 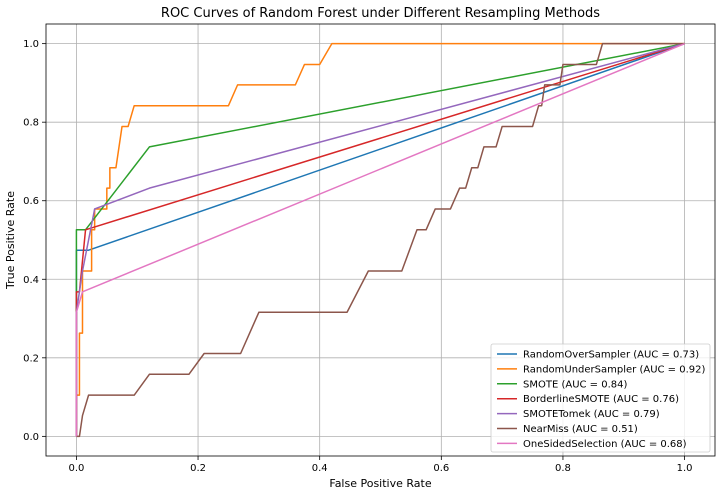 I want to click on y-tick-label: 0.8, so click(x=31, y=123).